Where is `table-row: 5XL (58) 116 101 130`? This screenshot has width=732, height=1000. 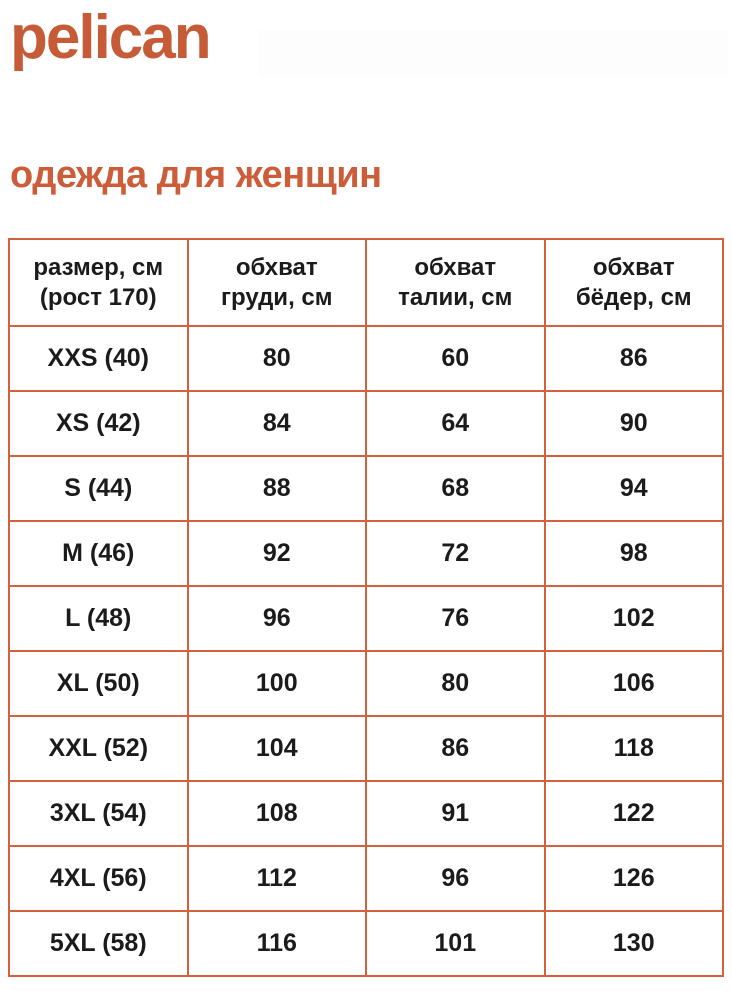 table-row: 5XL (58) 116 101 130 is located at coordinates (366, 943).